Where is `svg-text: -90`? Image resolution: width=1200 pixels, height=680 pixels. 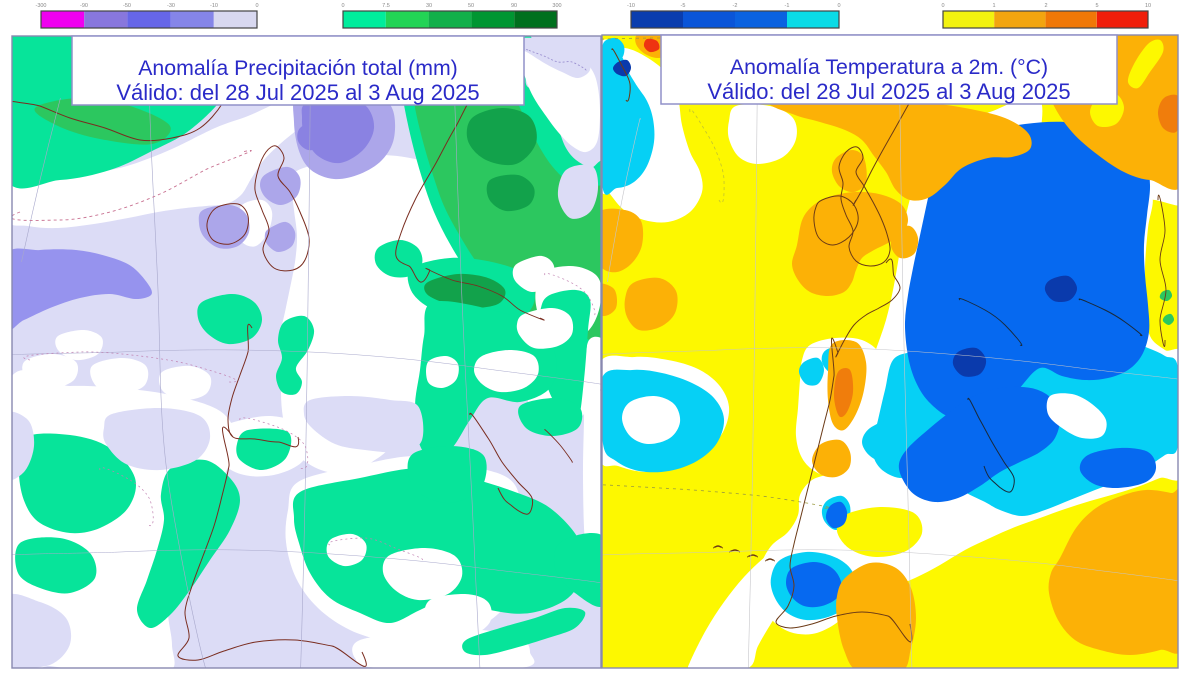
svg-text: -90 is located at coordinates (84, 6).